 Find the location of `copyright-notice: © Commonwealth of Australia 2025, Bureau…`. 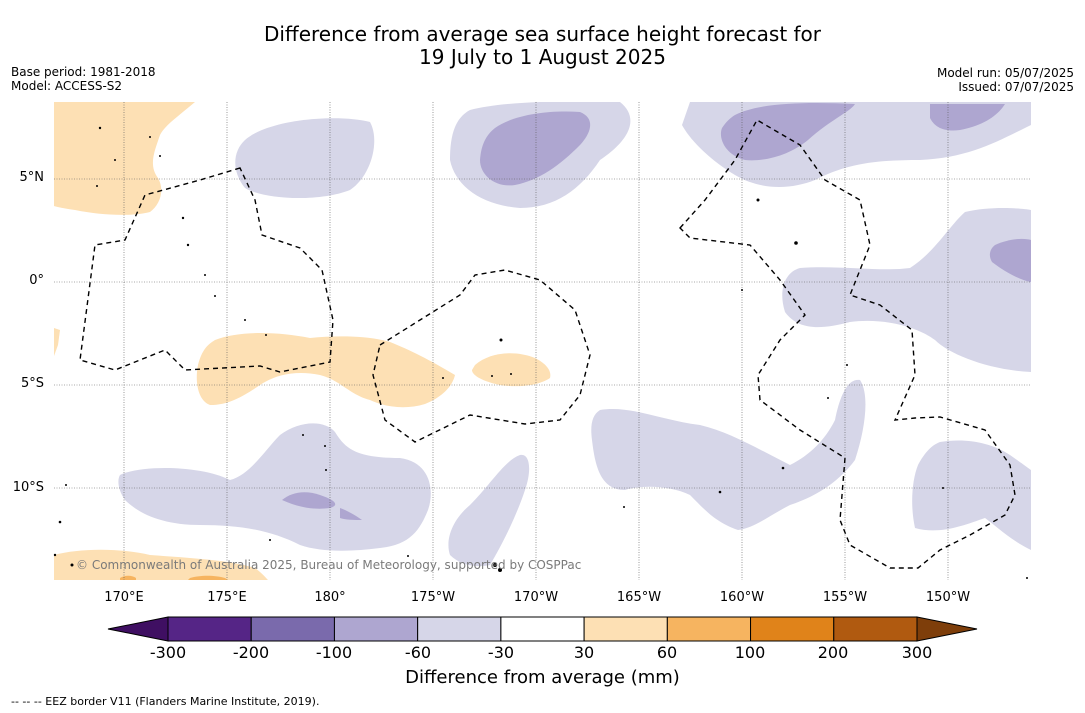

copyright-notice: © Commonwealth of Australia 2025, Bureau… is located at coordinates (329, 565).